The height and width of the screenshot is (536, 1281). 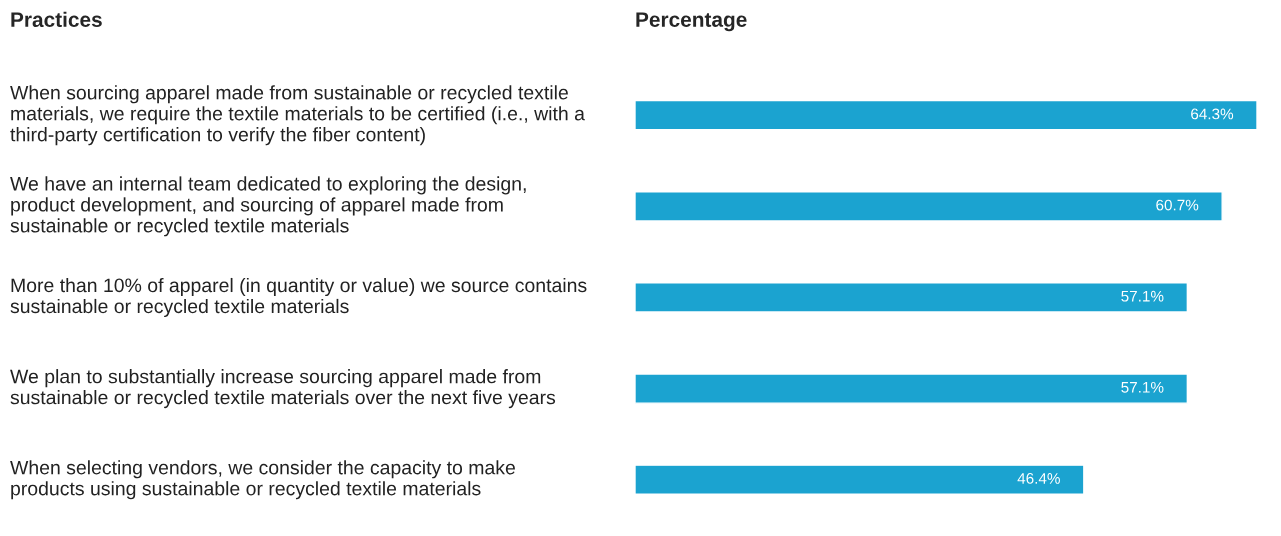 I want to click on y-tick-label: When selecting vendors, we consider the capacity to make products using sustainable or recycled textile materials, so click(x=262, y=480).